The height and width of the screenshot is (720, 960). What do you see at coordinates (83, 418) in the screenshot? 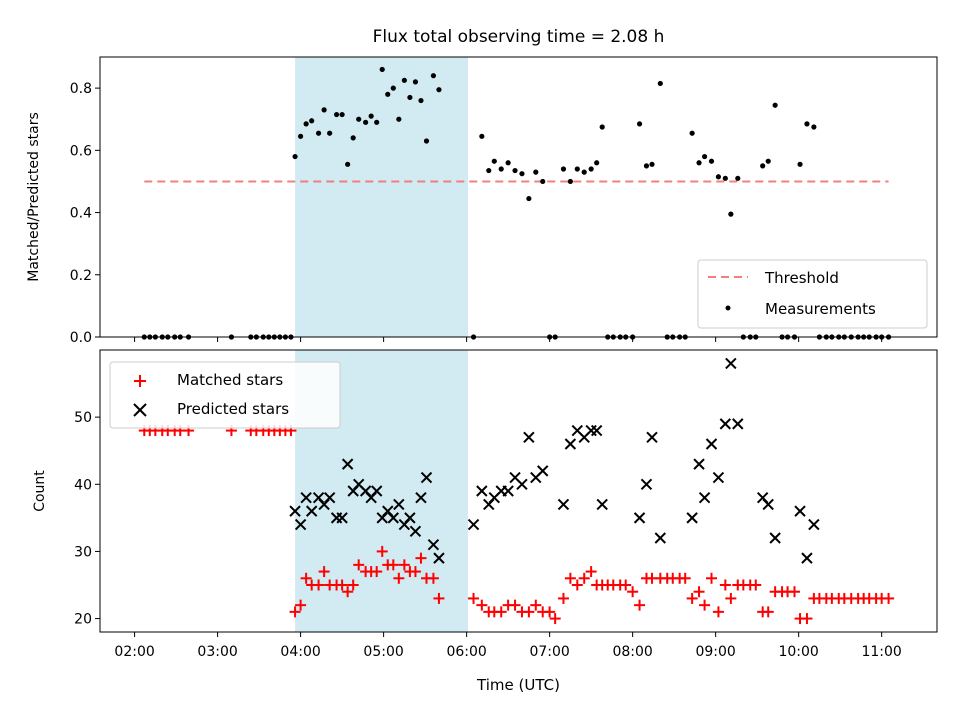
I see `bottom-y-tick-label: 50` at bounding box center [83, 418].